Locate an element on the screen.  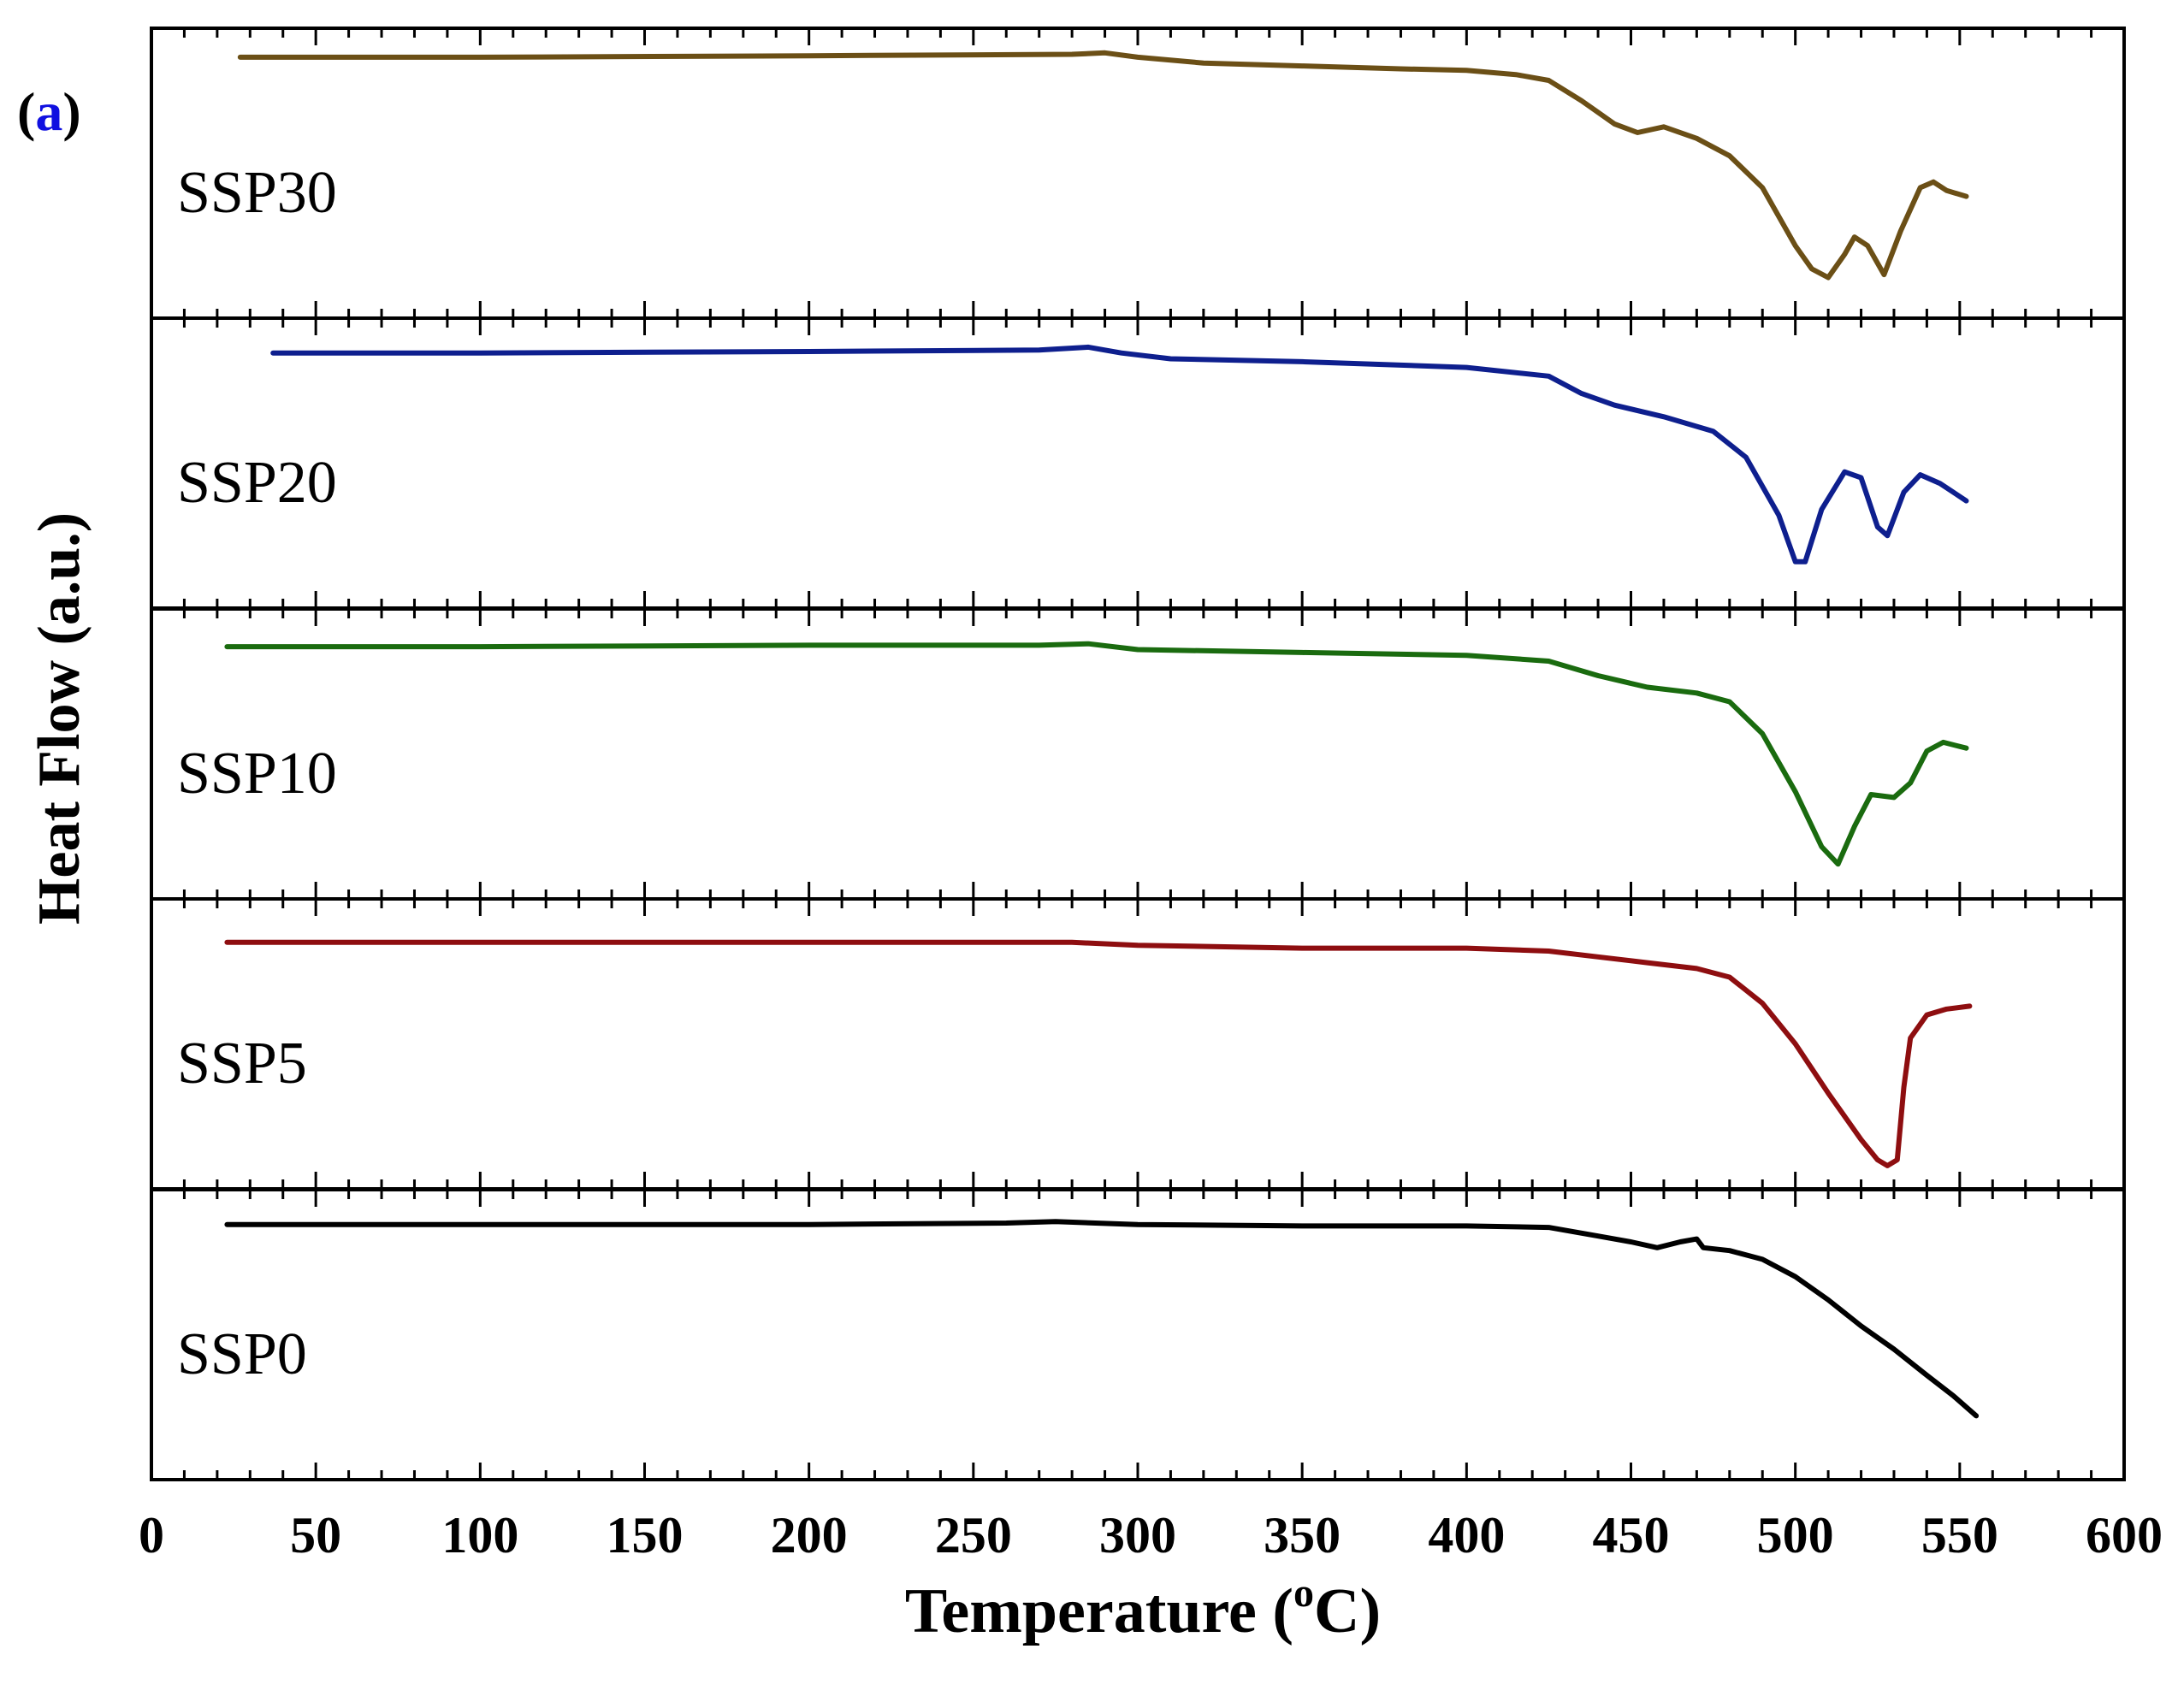
series-label-SSP20: SSP20 is located at coordinates (257, 483).